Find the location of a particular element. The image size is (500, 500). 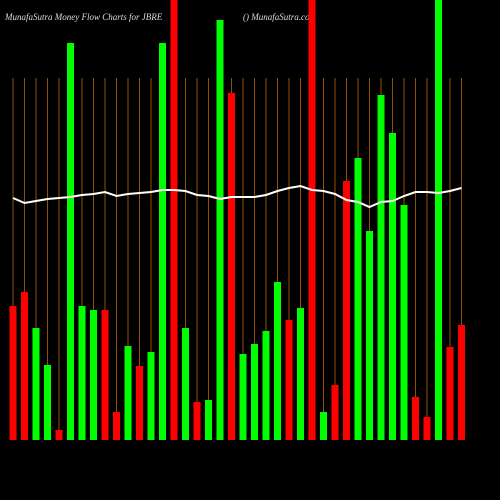

money-flow-line is located at coordinates (237, 196).